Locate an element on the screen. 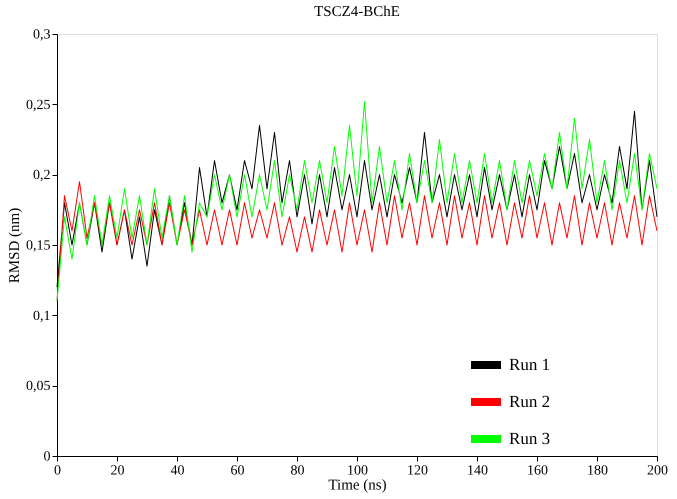  x-tick-label: 180 is located at coordinates (597, 471).